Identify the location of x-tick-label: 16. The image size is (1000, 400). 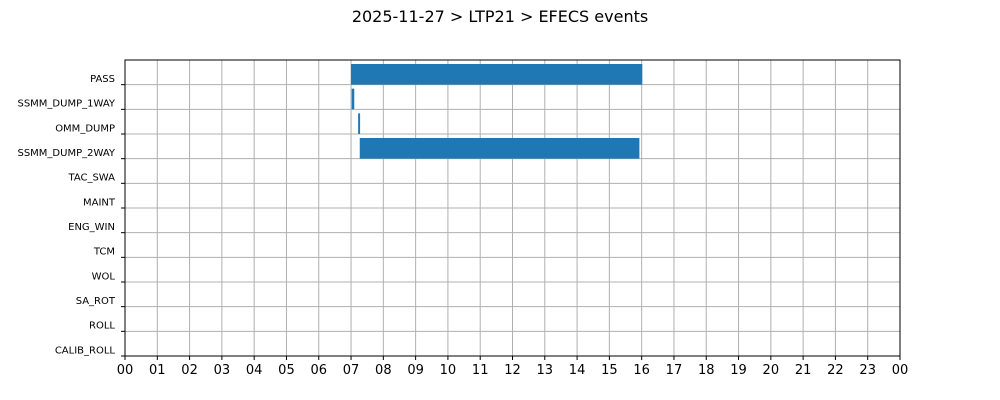
(641, 370).